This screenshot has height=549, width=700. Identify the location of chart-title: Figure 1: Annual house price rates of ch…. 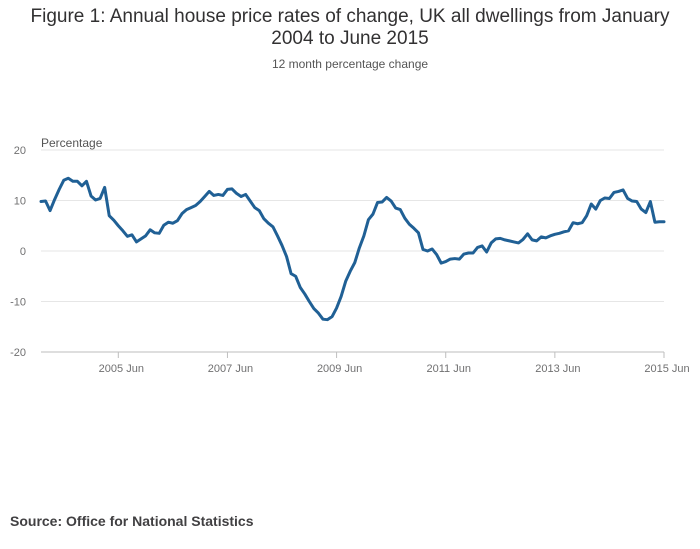
(350, 27).